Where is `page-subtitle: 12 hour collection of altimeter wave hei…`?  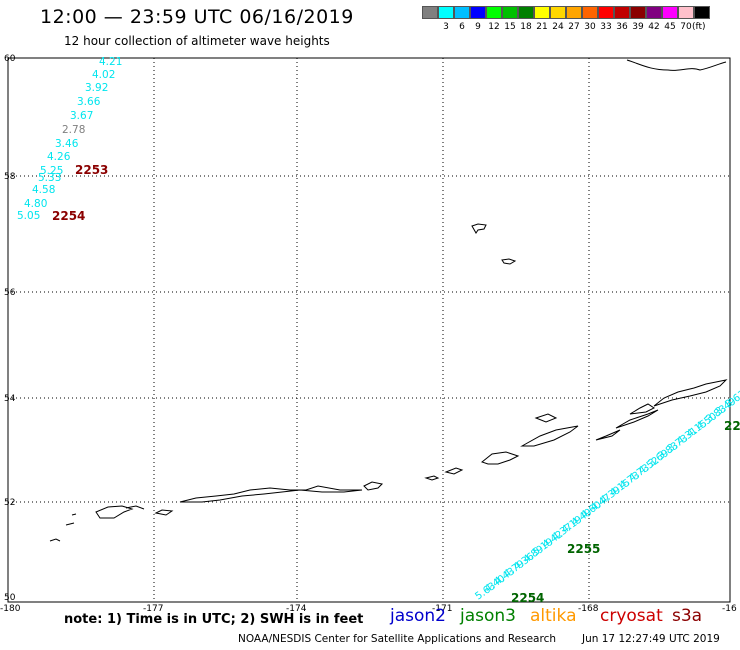
page-subtitle: 12 hour collection of altimeter wave hei… is located at coordinates (197, 41).